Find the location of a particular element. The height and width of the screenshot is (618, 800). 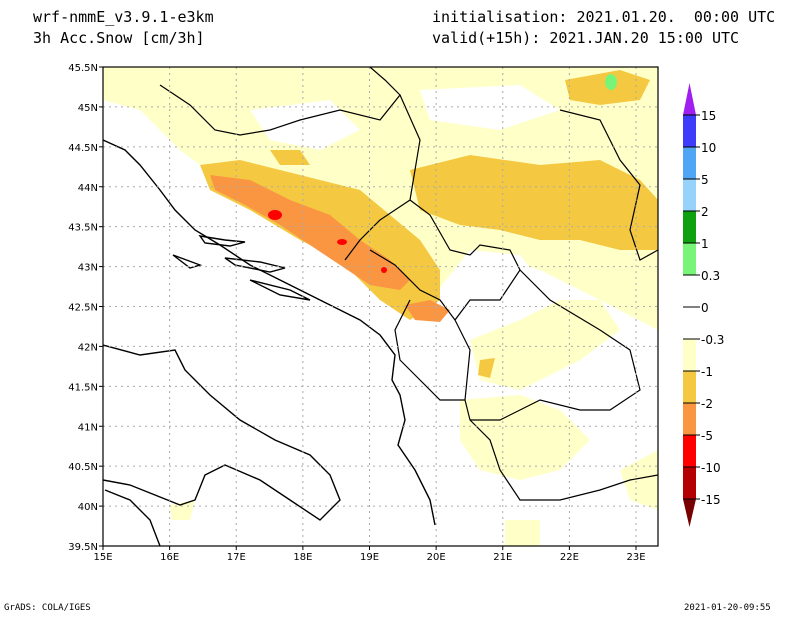

lon-tick-label: 19E is located at coordinates (369, 557).